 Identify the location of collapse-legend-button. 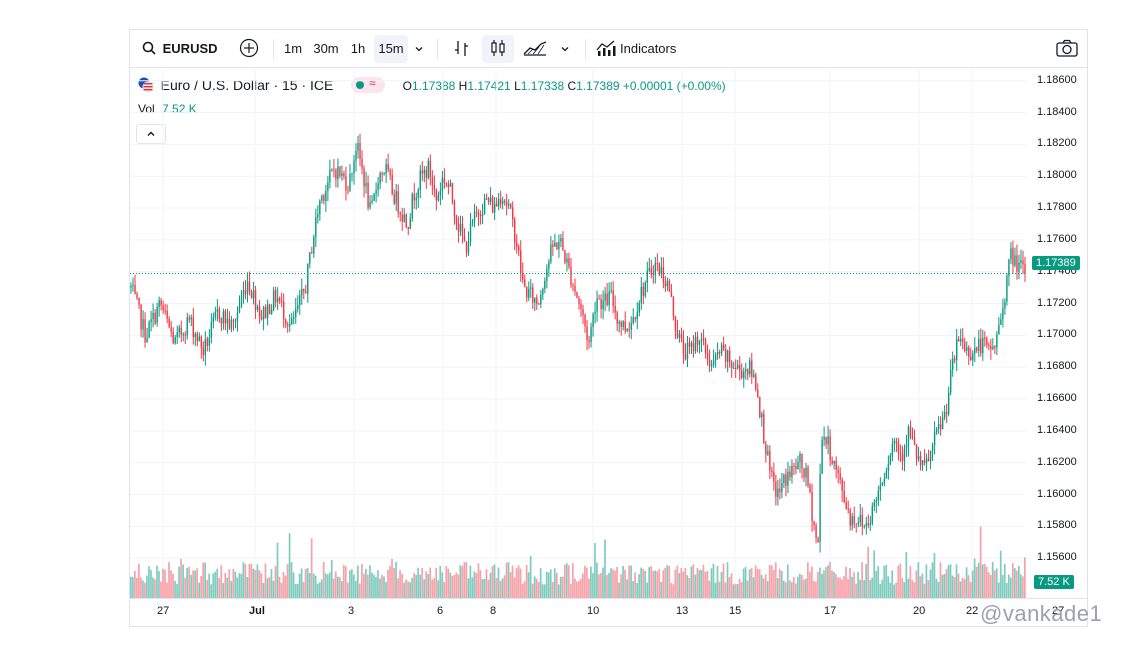
(151, 134).